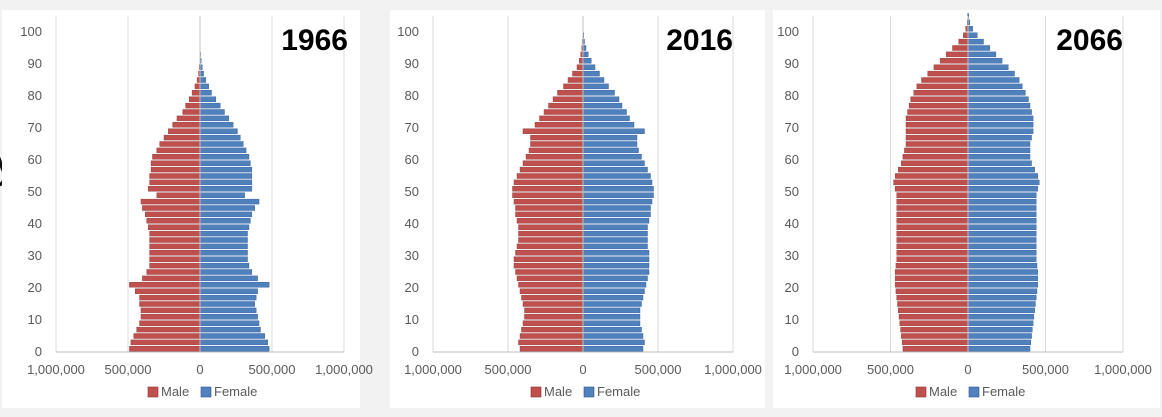 The height and width of the screenshot is (417, 1162). What do you see at coordinates (35, 287) in the screenshot?
I see `y-tick-label-1966-20: 20` at bounding box center [35, 287].